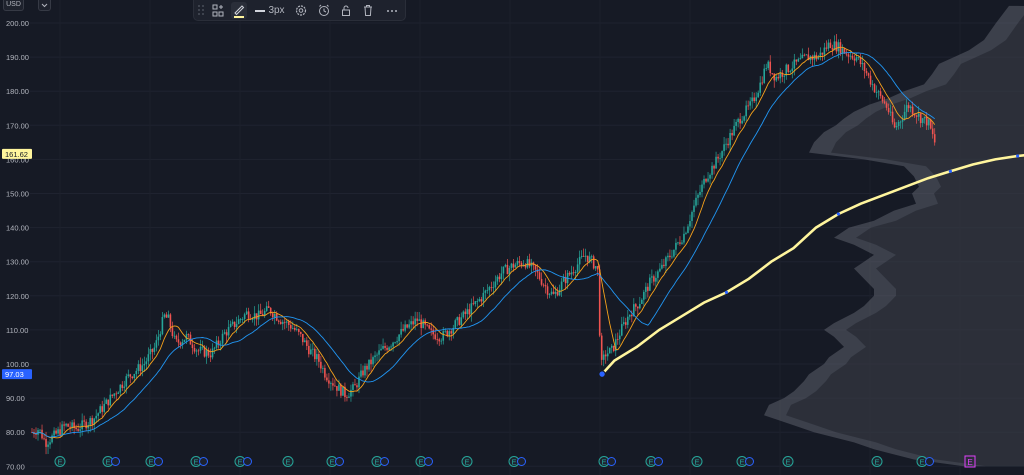 Image resolution: width=1024 pixels, height=475 pixels. I want to click on alert-icon, so click(324, 10).